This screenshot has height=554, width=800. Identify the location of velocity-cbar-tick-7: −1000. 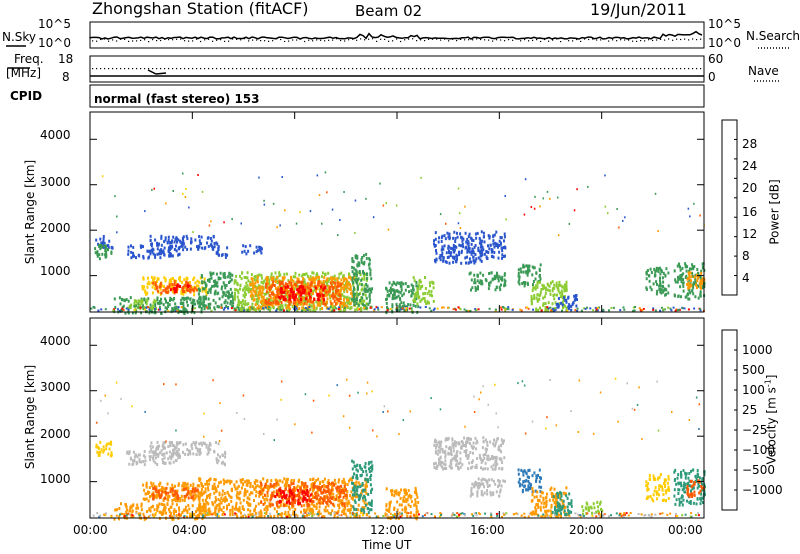
(762, 490).